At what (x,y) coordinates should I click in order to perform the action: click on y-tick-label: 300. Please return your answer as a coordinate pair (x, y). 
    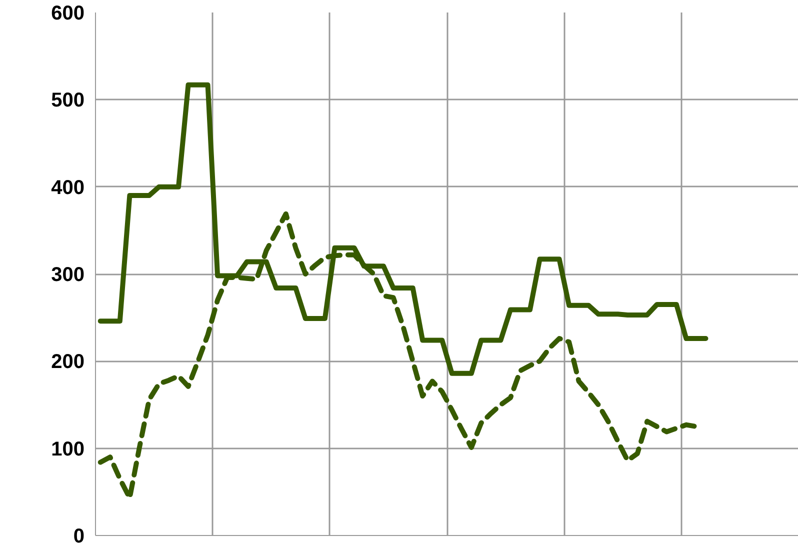
    Looking at the image, I should click on (68, 275).